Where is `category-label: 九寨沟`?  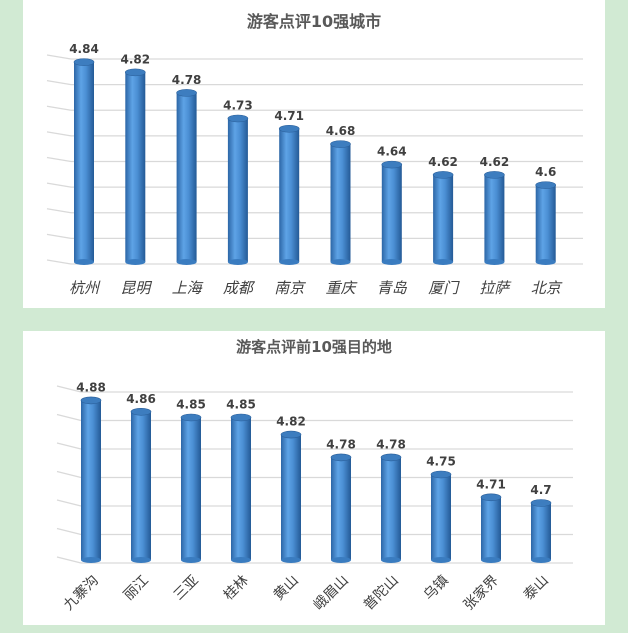 category-label: 九寨沟 is located at coordinates (81, 593).